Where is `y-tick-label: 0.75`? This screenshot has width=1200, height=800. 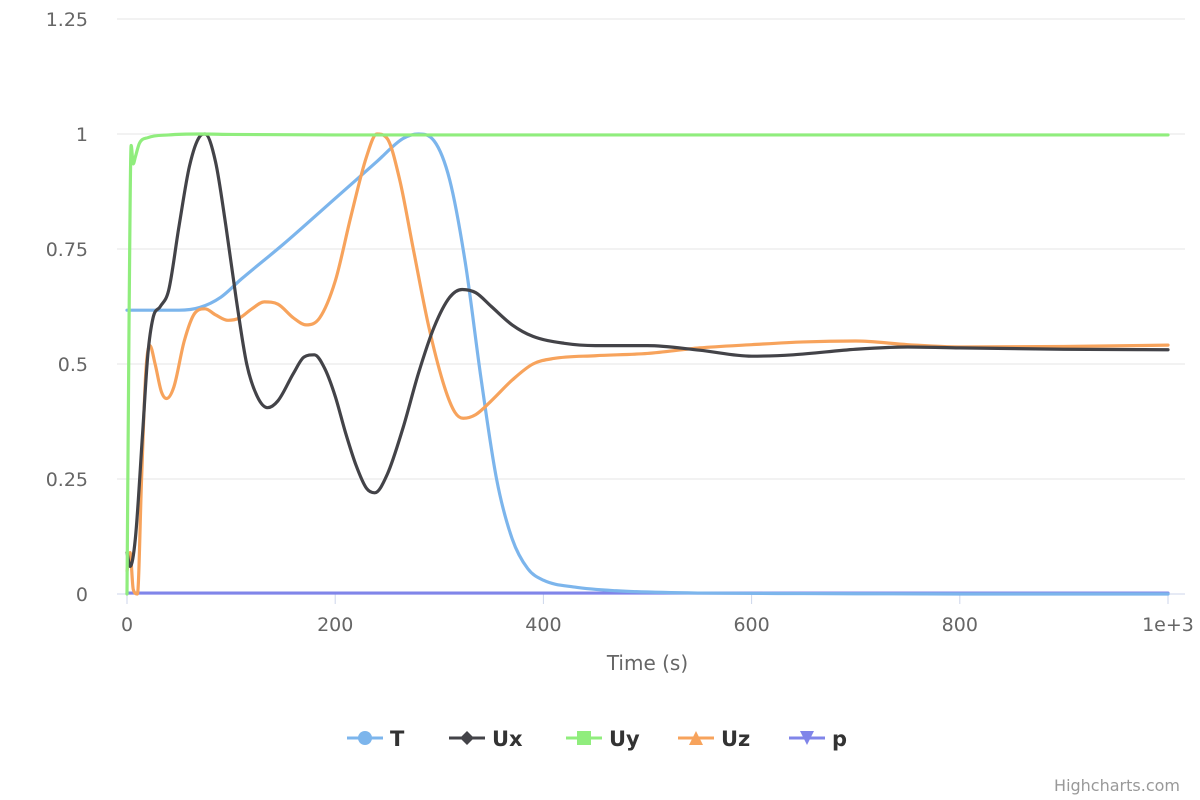
y-tick-label: 0.75 is located at coordinates (67, 250).